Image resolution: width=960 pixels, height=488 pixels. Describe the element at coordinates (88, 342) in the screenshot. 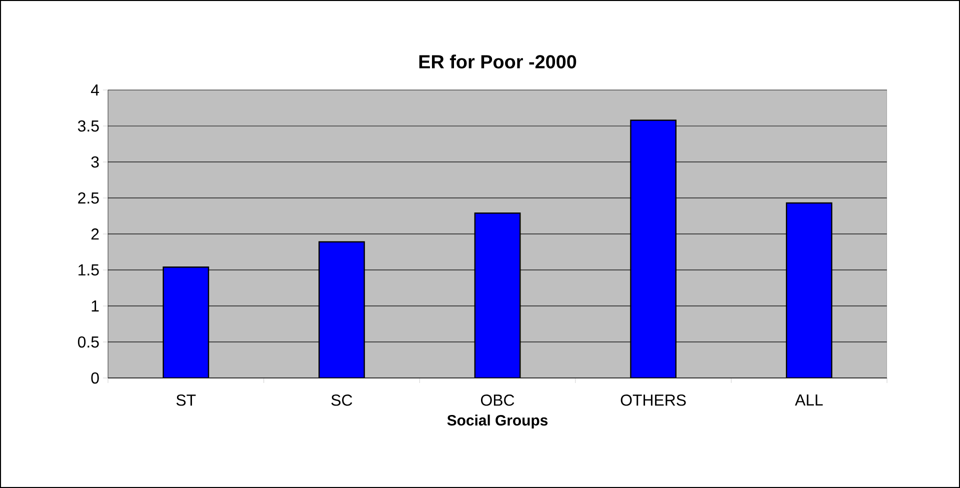

I see `y-tick-label: 0.5` at that location.